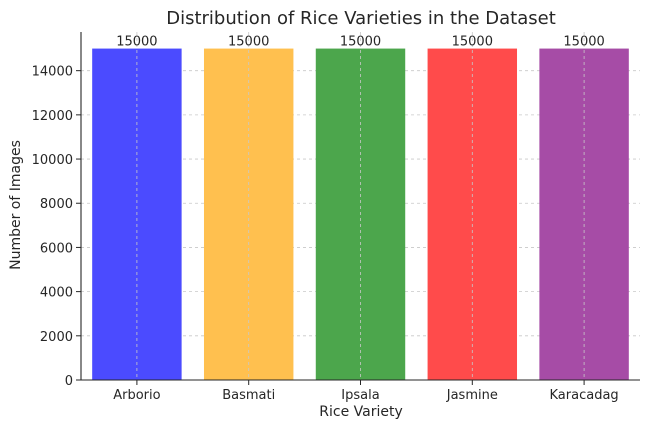 This screenshot has width=650, height=427. What do you see at coordinates (56, 204) in the screenshot?
I see `y-tick-label: 8000` at bounding box center [56, 204].